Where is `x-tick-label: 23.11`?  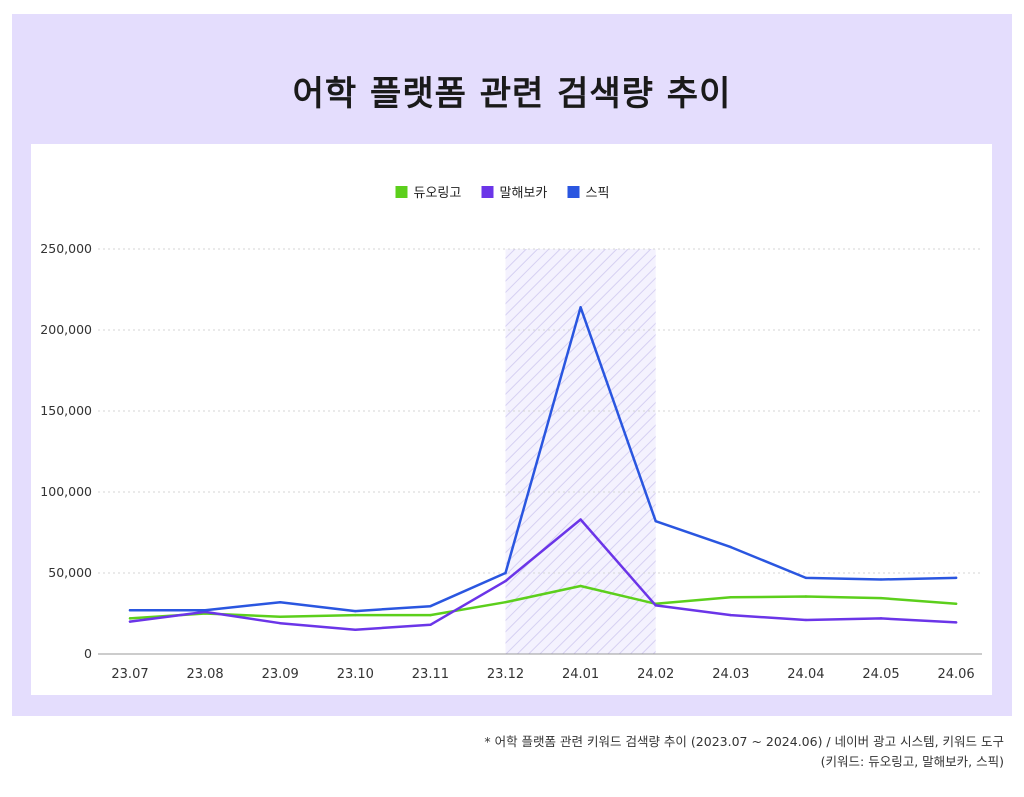
x-tick-label: 23.11 is located at coordinates (430, 674).